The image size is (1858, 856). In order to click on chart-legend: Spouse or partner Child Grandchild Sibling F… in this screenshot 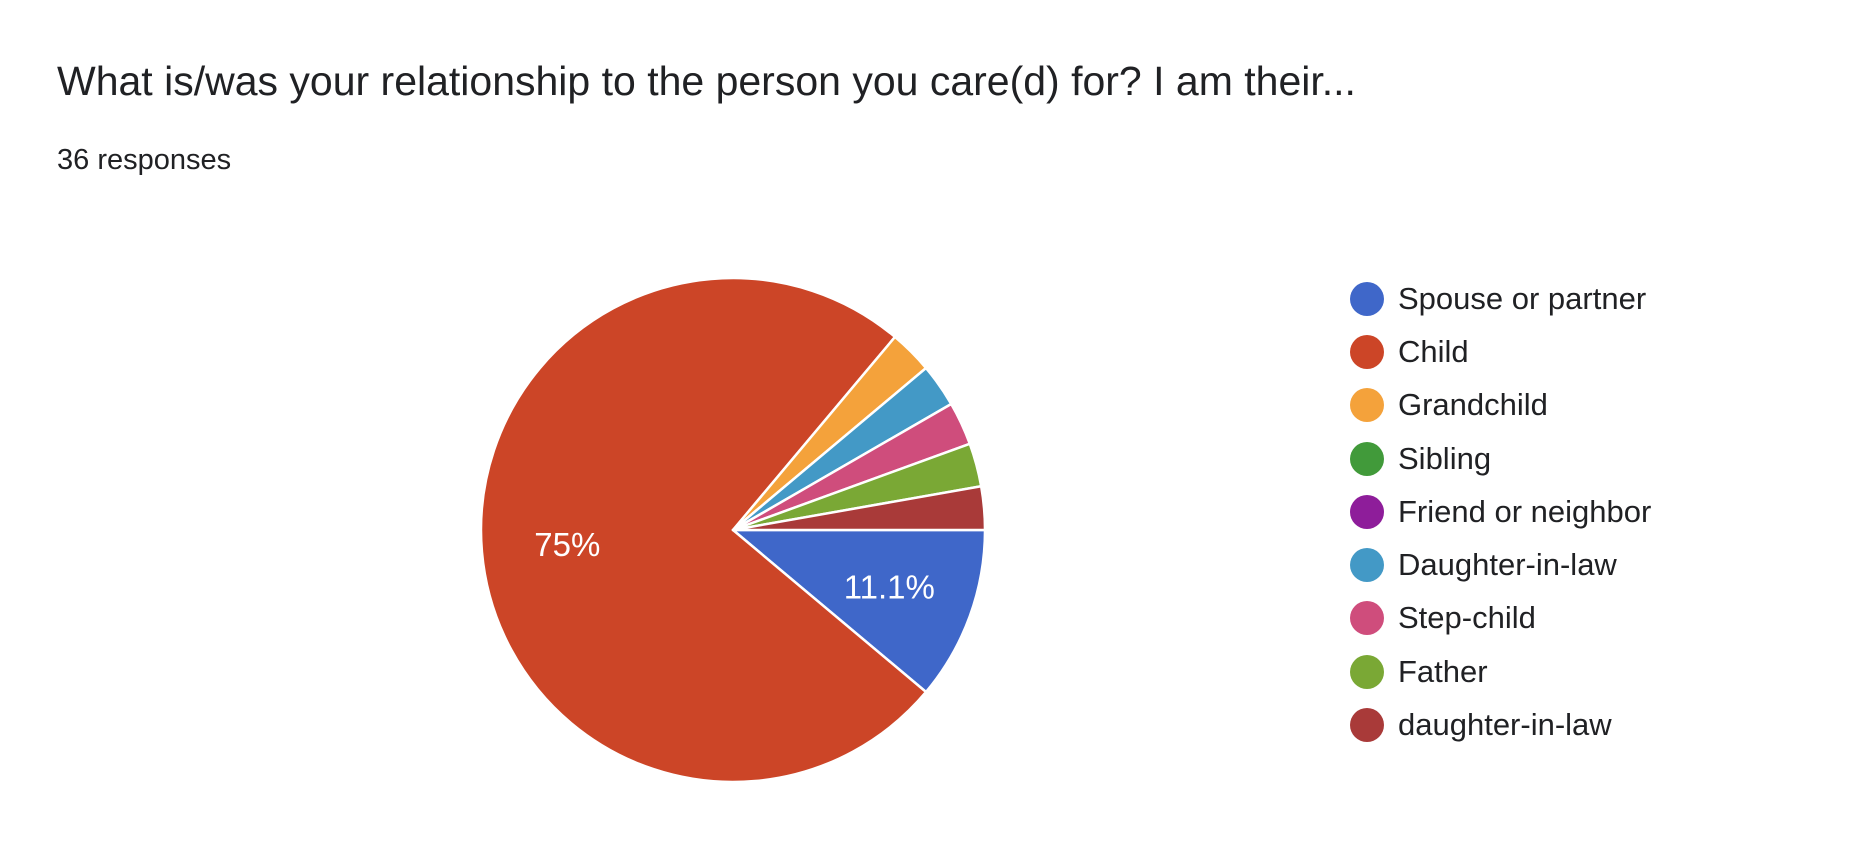, I will do `click(1500, 512)`.